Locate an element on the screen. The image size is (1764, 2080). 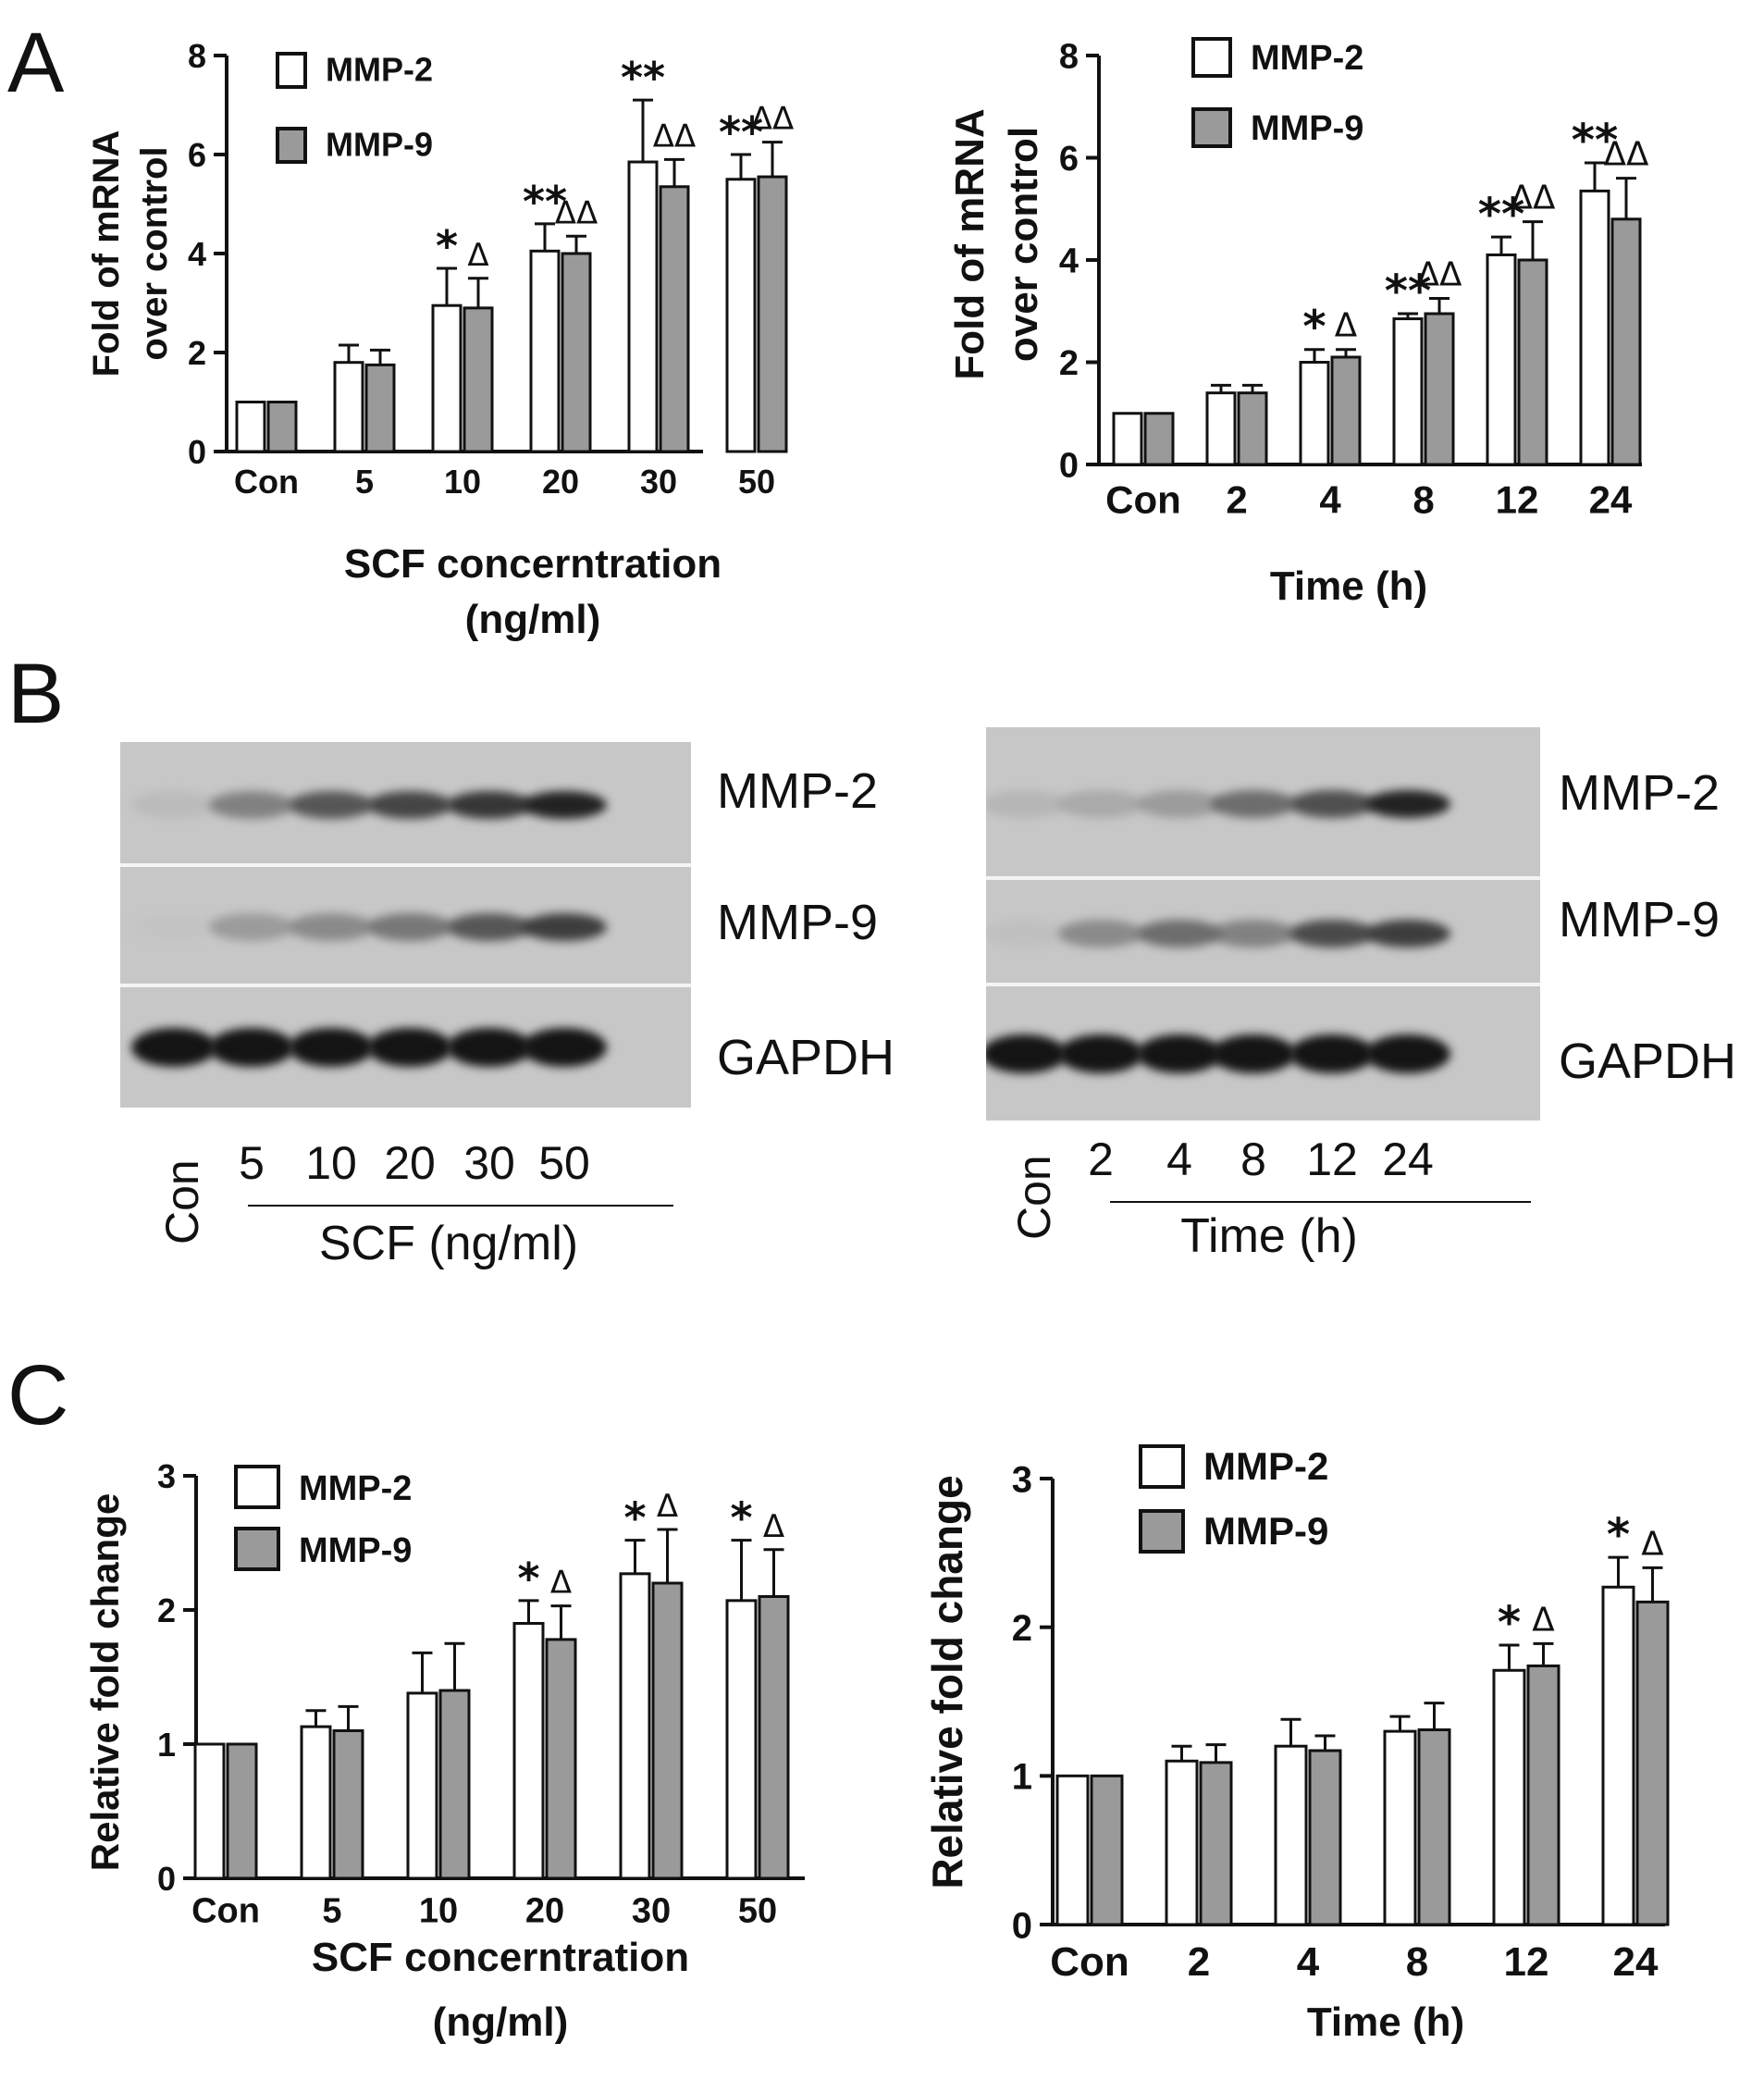
blot-b-right-row-label: GAPDH is located at coordinates (1648, 1061).